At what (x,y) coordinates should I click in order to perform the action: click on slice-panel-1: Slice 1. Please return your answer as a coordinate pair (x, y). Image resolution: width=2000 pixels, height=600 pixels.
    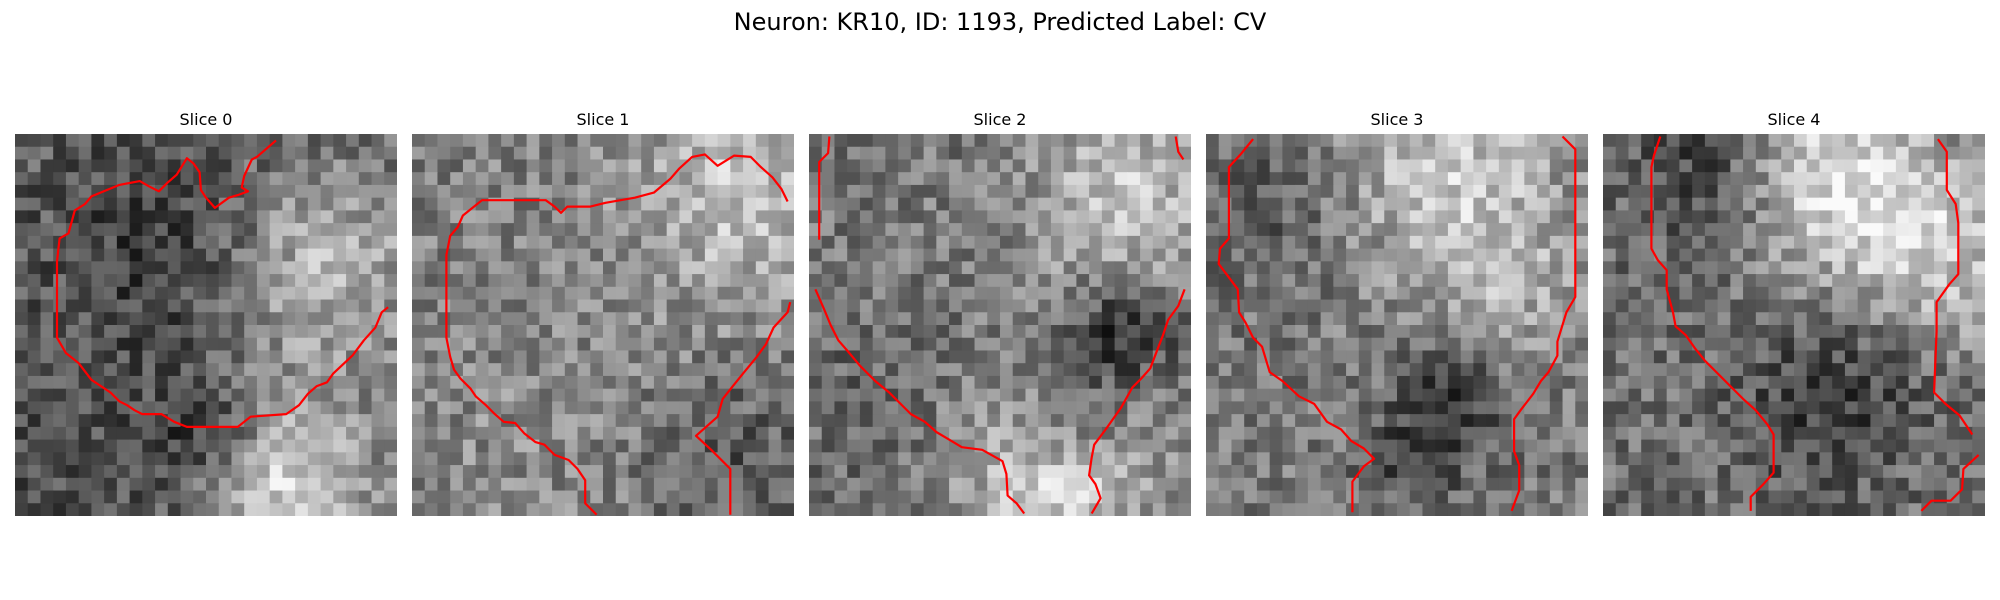
    Looking at the image, I should click on (603, 313).